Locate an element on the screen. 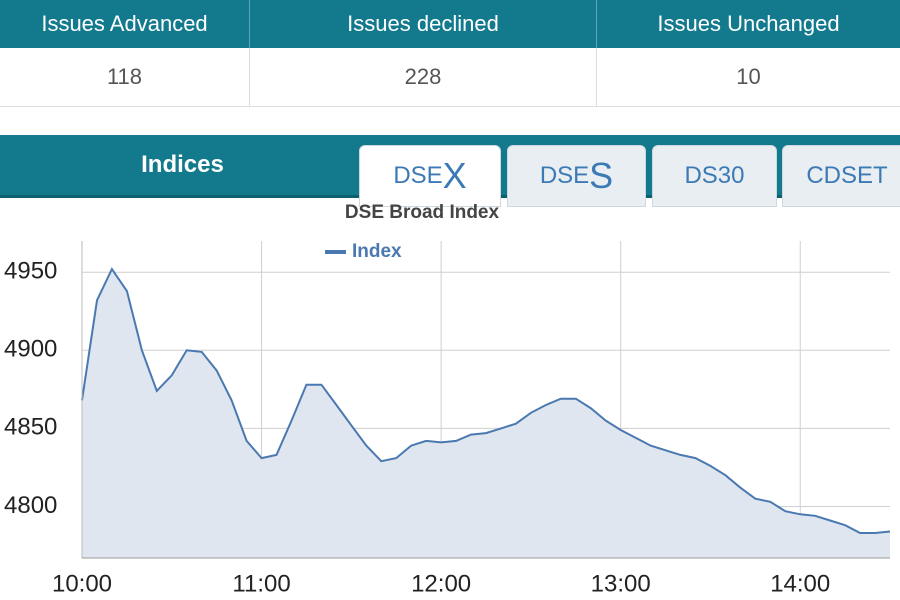  tab-label: X is located at coordinates (454, 175).